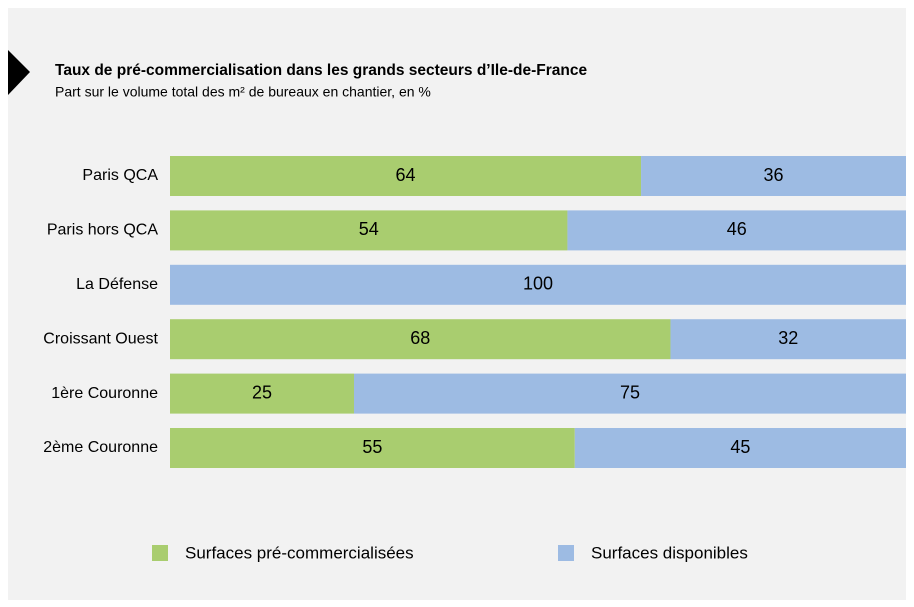 This screenshot has width=914, height=607. I want to click on y-tick-label: Croissant Ouest, so click(100, 338).